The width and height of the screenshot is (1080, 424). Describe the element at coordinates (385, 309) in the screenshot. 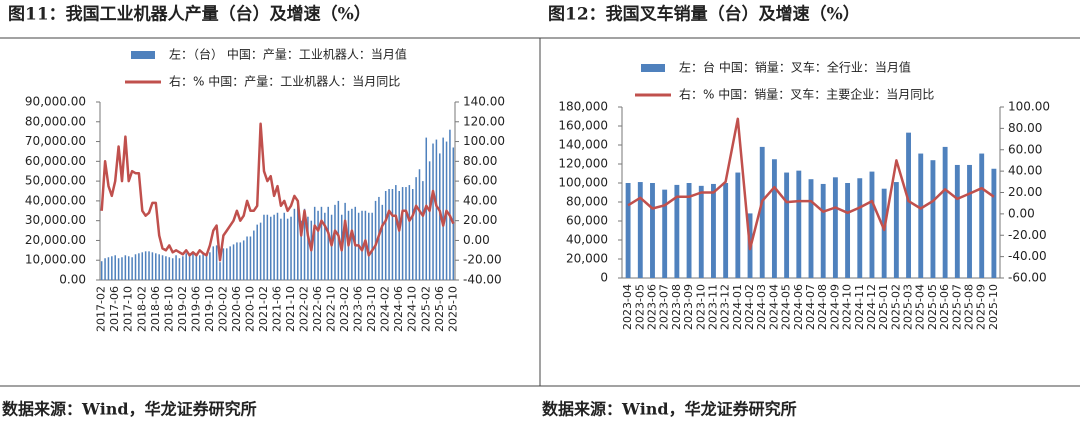

I see `x-tick-label: 2024-02` at that location.